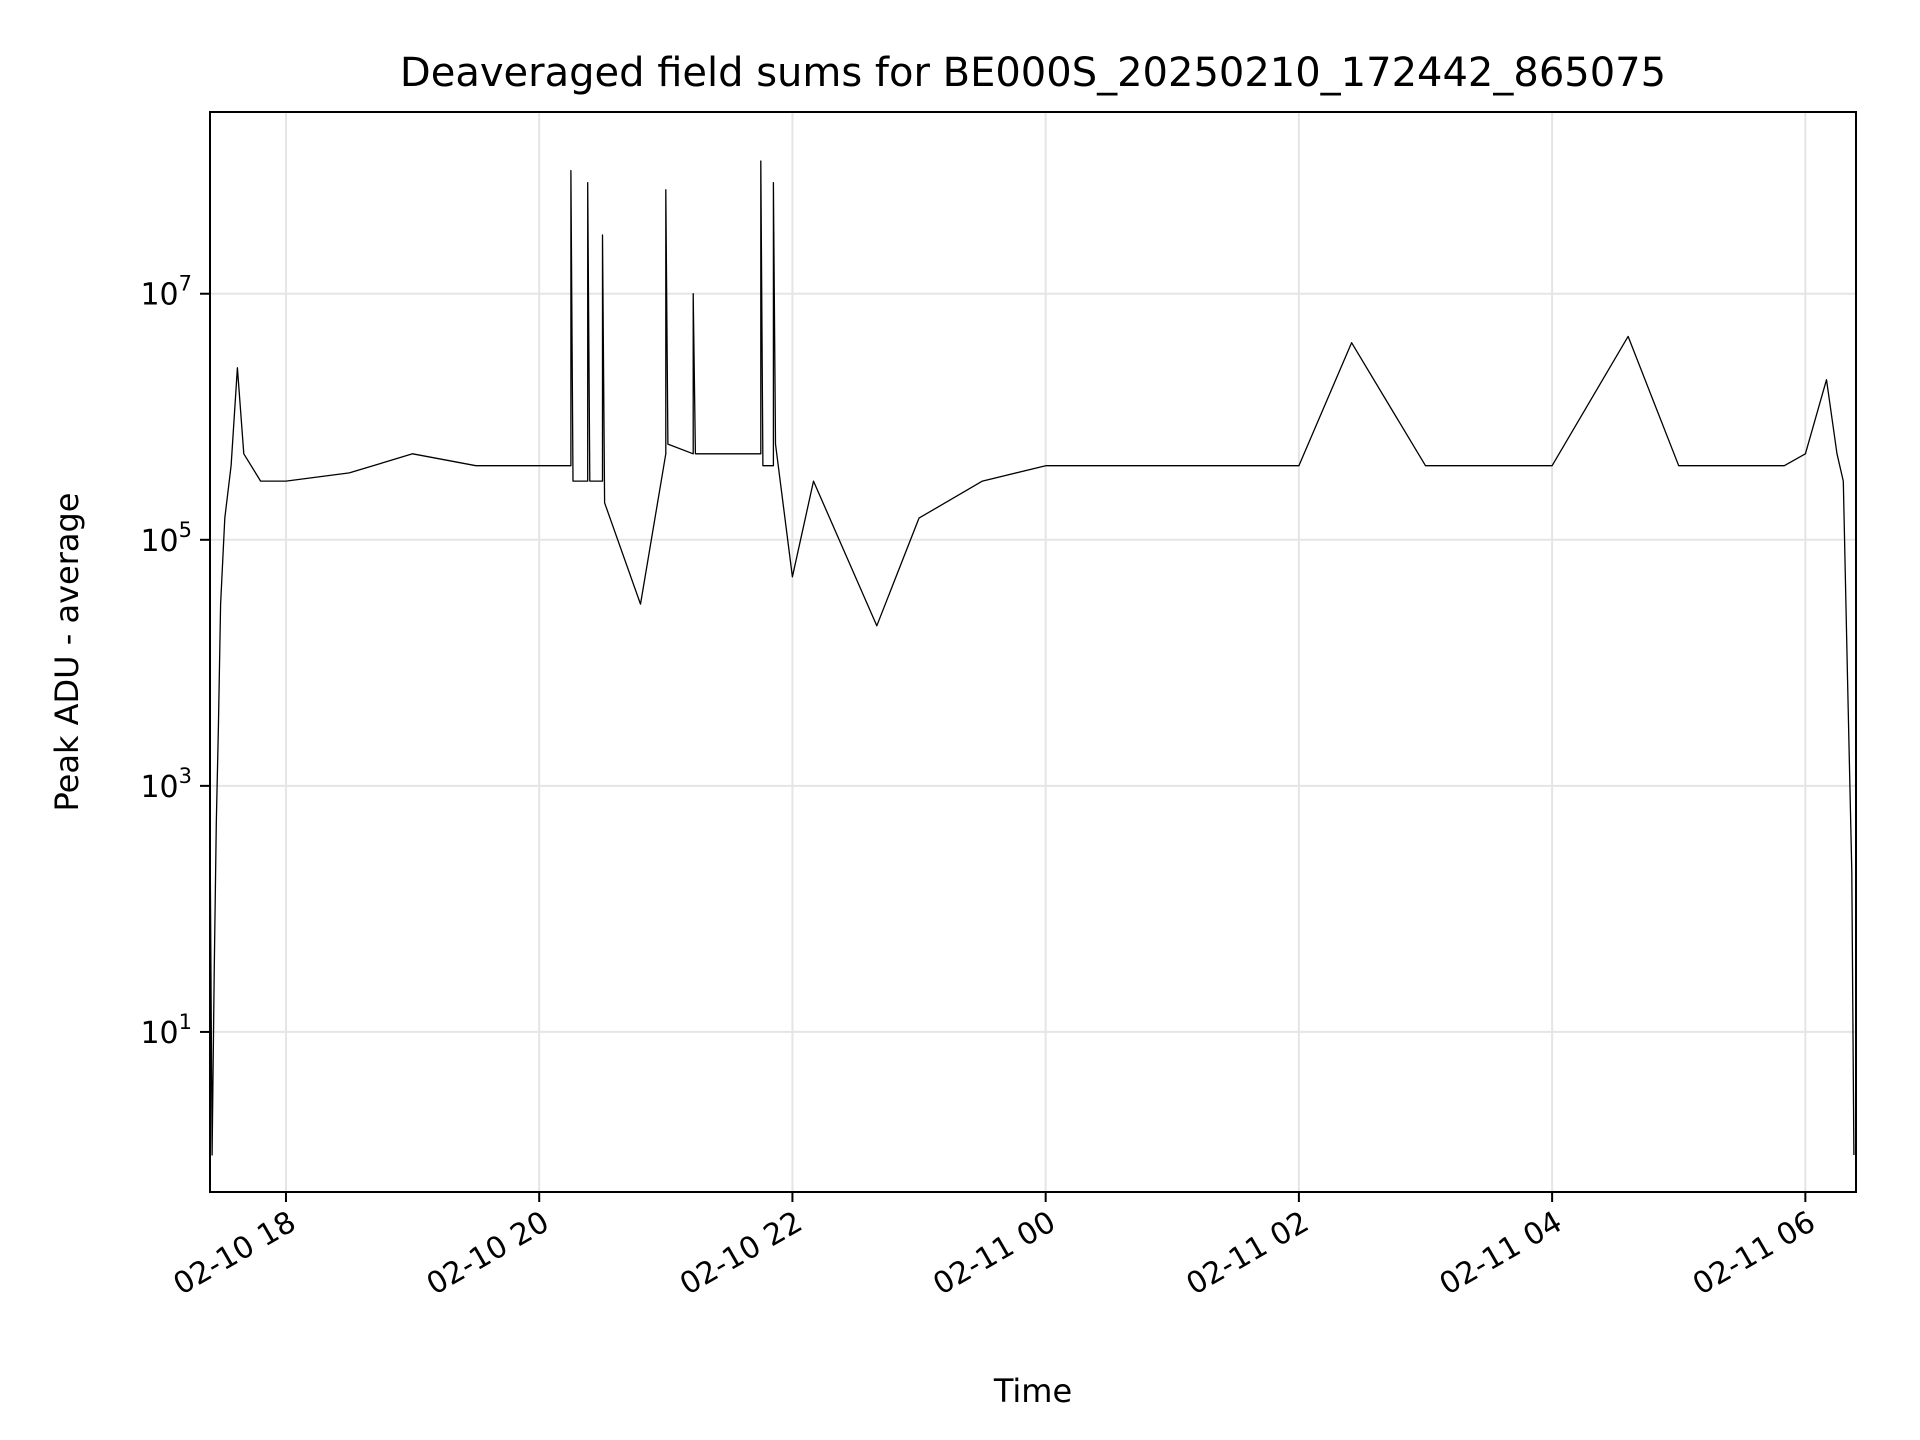  Describe the element at coordinates (488, 1254) in the screenshot. I see `x-tick-label: 02-10 20` at that location.